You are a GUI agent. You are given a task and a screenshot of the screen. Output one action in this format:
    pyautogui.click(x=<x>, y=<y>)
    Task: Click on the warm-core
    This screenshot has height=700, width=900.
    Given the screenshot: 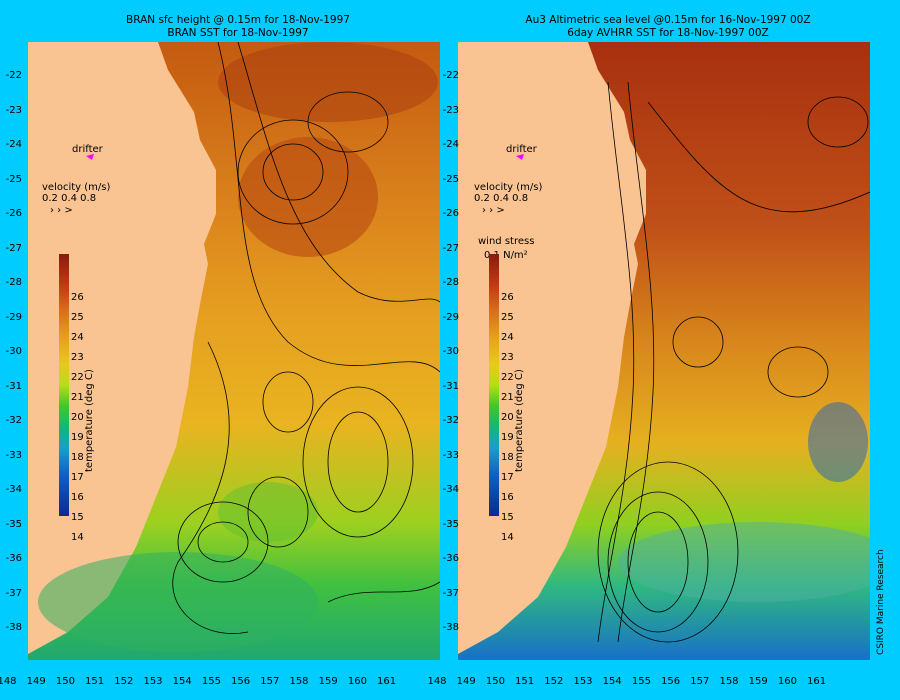 What is the action you would take?
    pyautogui.click(x=328, y=82)
    